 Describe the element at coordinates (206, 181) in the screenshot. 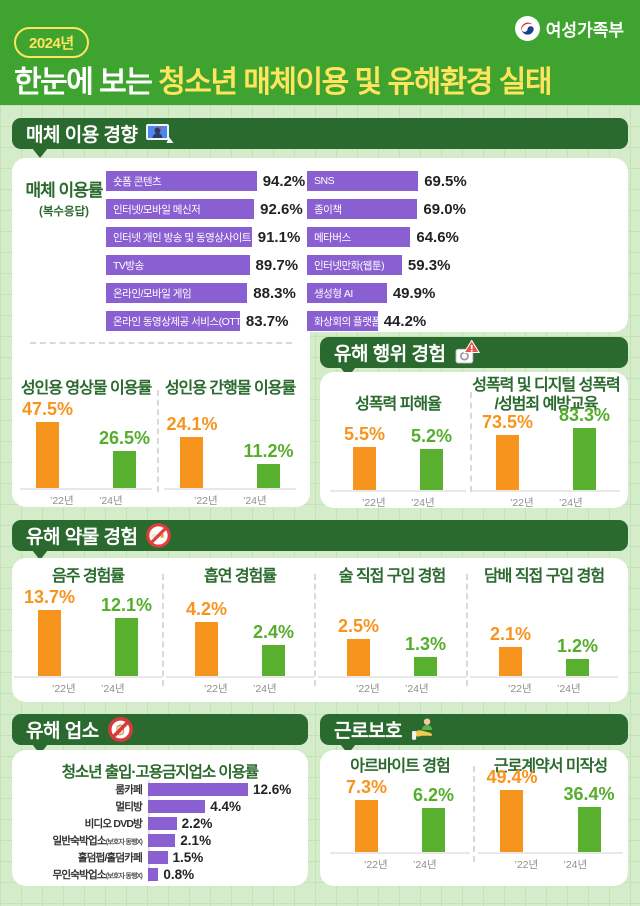

I see `bar-row: 숏폼 콘텐츠 94.2%` at that location.